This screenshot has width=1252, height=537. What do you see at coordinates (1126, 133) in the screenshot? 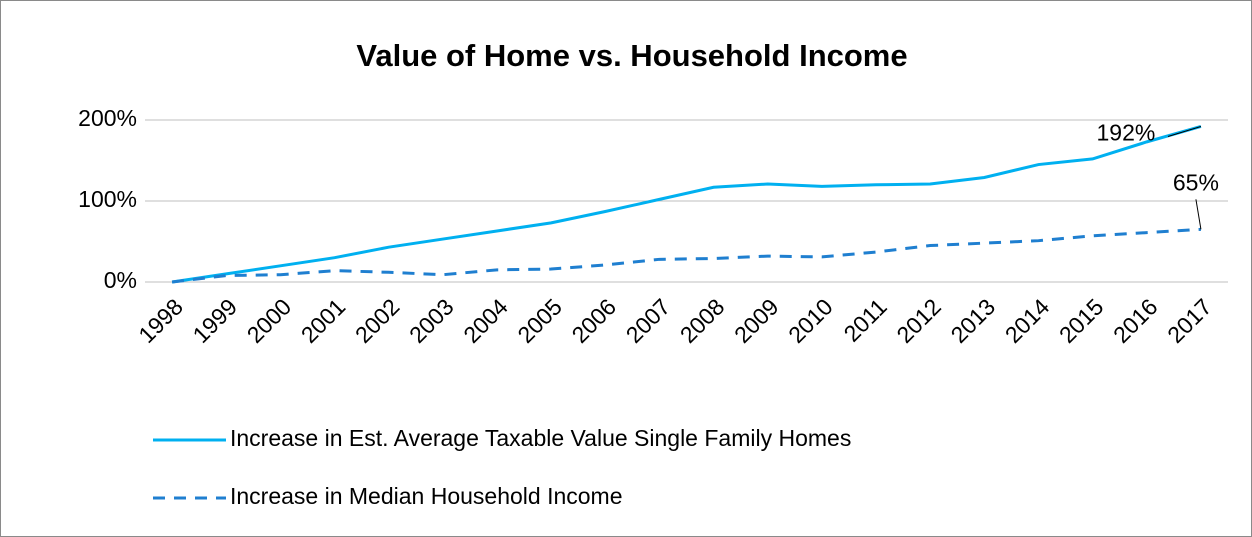
I see `data-label: 192%` at bounding box center [1126, 133].